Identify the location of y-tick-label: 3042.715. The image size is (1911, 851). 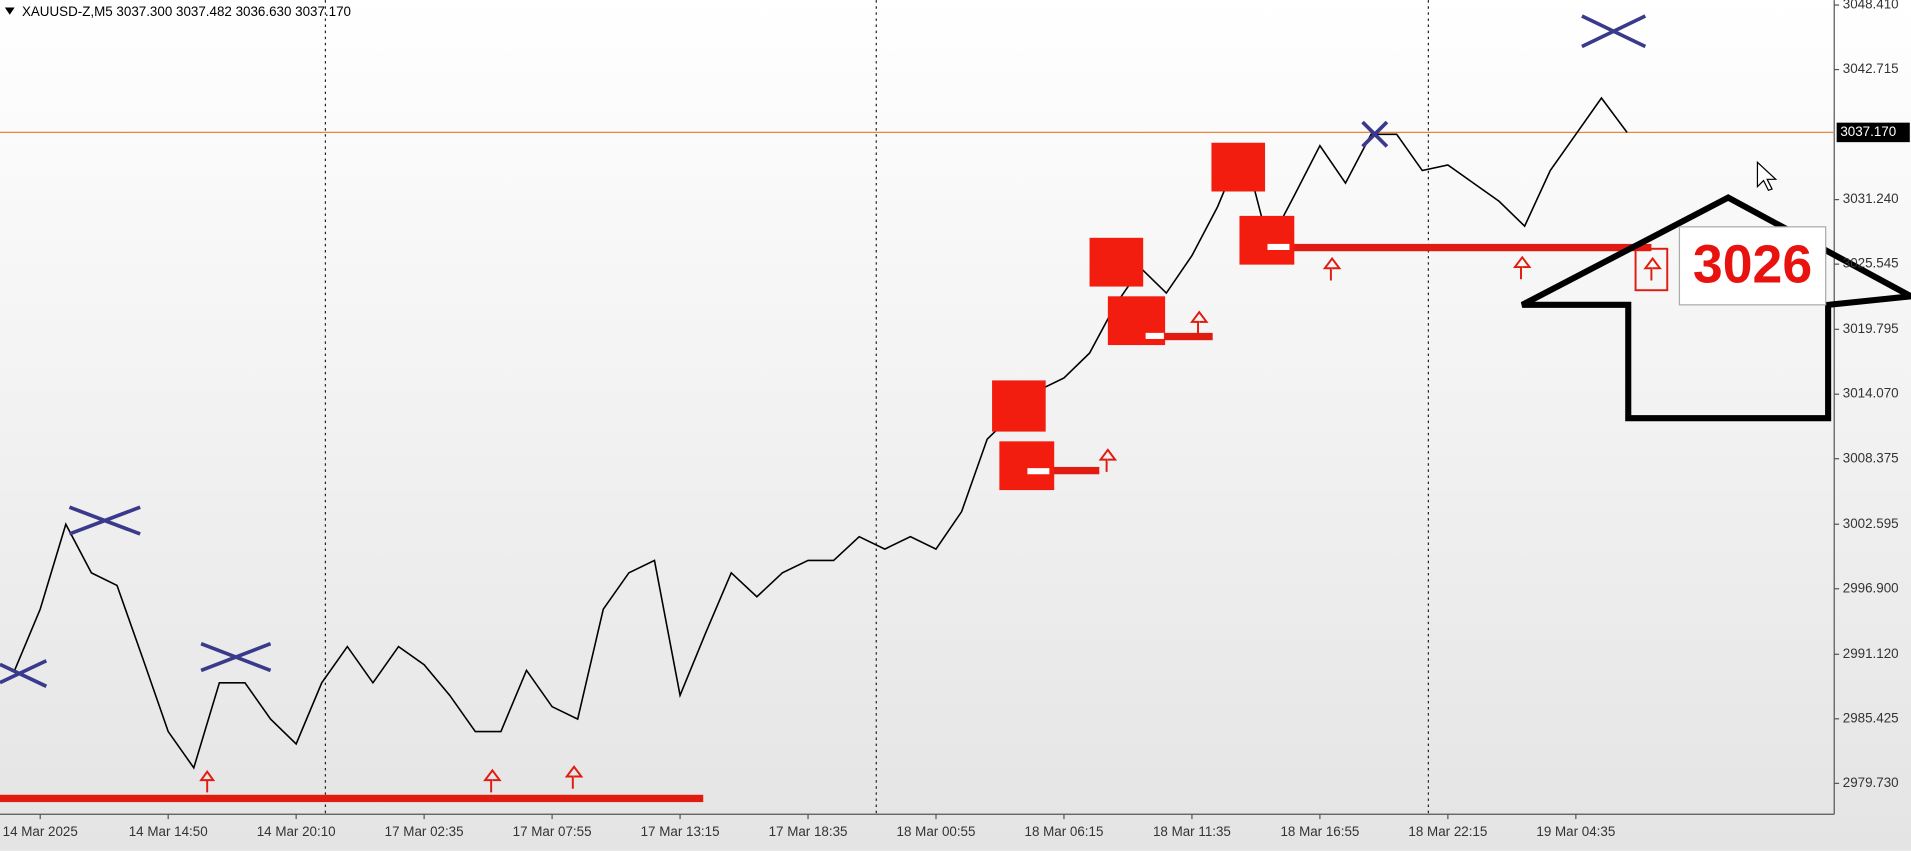
(1871, 68).